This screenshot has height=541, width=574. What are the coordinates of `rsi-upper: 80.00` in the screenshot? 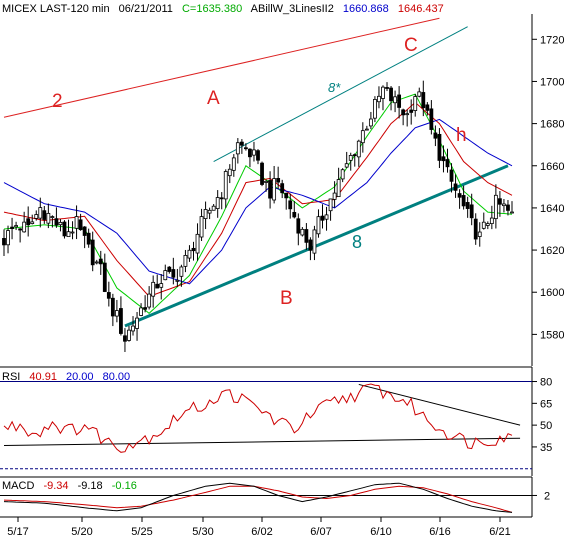 It's located at (117, 377).